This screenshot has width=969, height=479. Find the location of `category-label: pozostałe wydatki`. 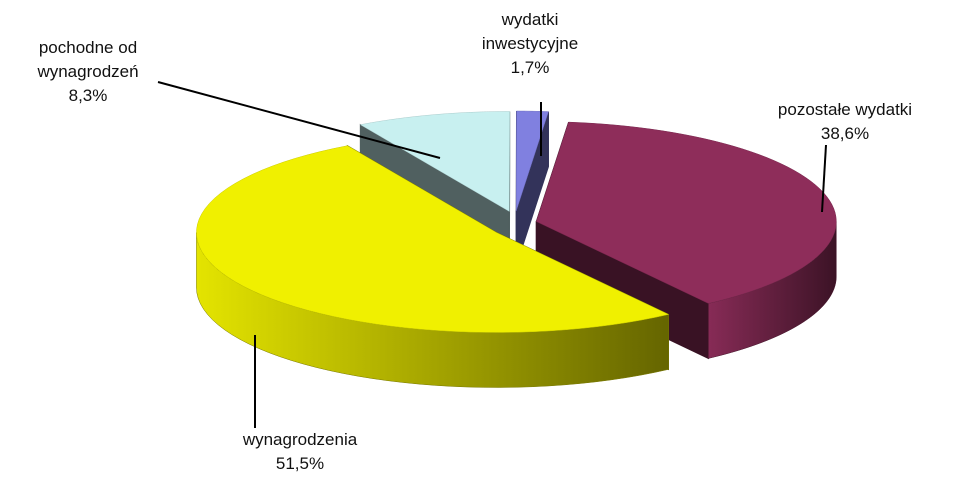

category-label: pozostałe wydatki is located at coordinates (845, 109).